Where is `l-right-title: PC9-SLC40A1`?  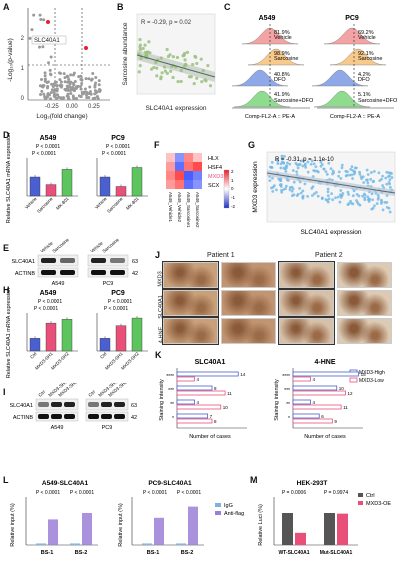 l-right-title: PC9-SLC40A1 is located at coordinates (170, 483).